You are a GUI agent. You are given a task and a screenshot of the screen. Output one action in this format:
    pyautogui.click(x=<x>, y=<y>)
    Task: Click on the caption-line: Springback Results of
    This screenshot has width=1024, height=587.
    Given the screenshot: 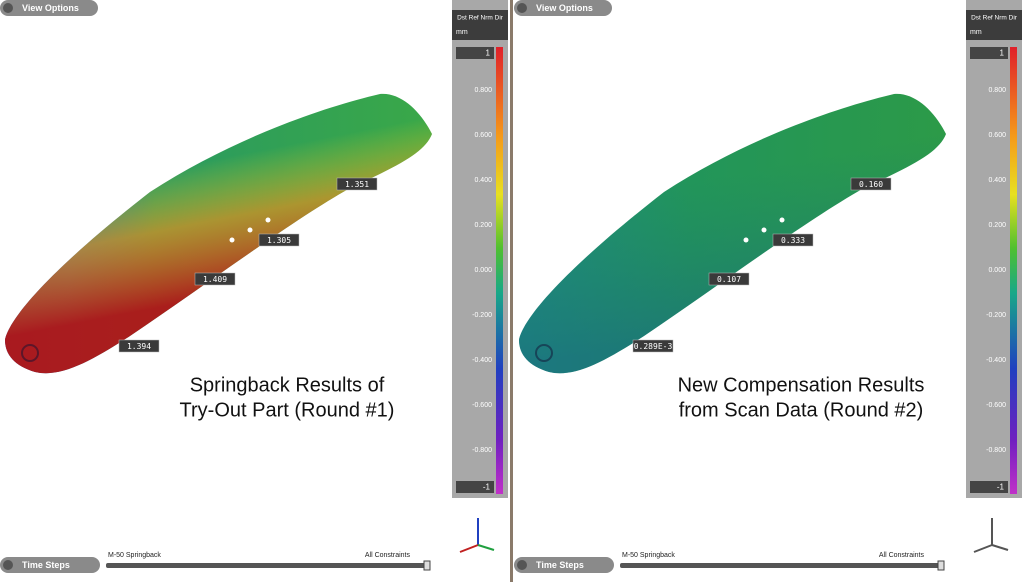 What is the action you would take?
    pyautogui.click(x=287, y=385)
    